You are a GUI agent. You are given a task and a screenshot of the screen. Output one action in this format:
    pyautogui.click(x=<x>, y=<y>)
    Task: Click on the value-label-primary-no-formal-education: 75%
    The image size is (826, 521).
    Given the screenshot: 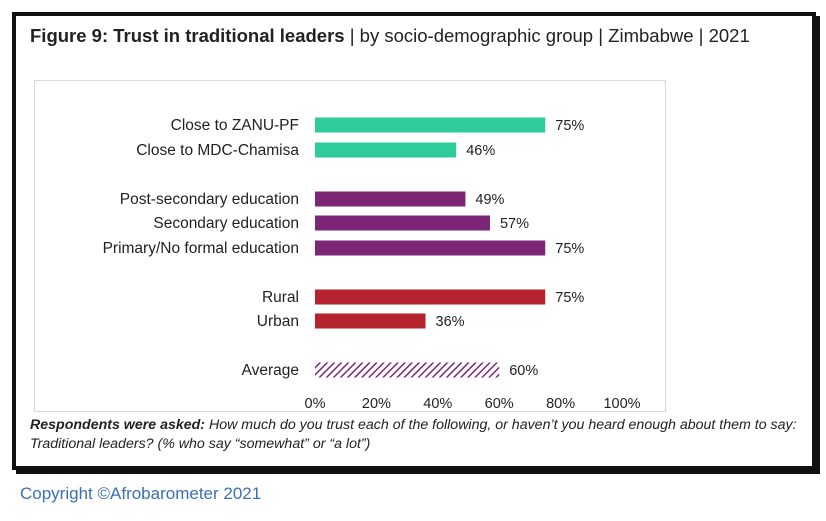 What is the action you would take?
    pyautogui.click(x=569, y=249)
    